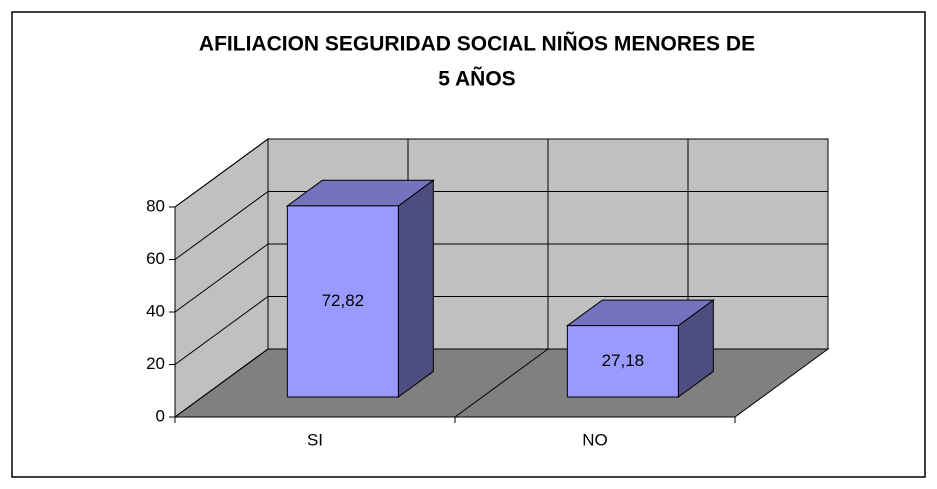  What do you see at coordinates (415, 288) in the screenshot?
I see `bar-side` at bounding box center [415, 288].